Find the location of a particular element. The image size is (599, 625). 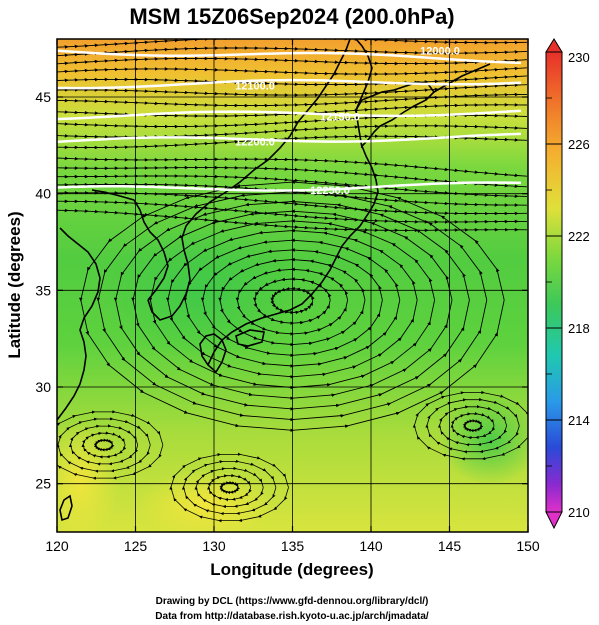

x-axis-label: Longitude (degrees) is located at coordinates (291, 569).